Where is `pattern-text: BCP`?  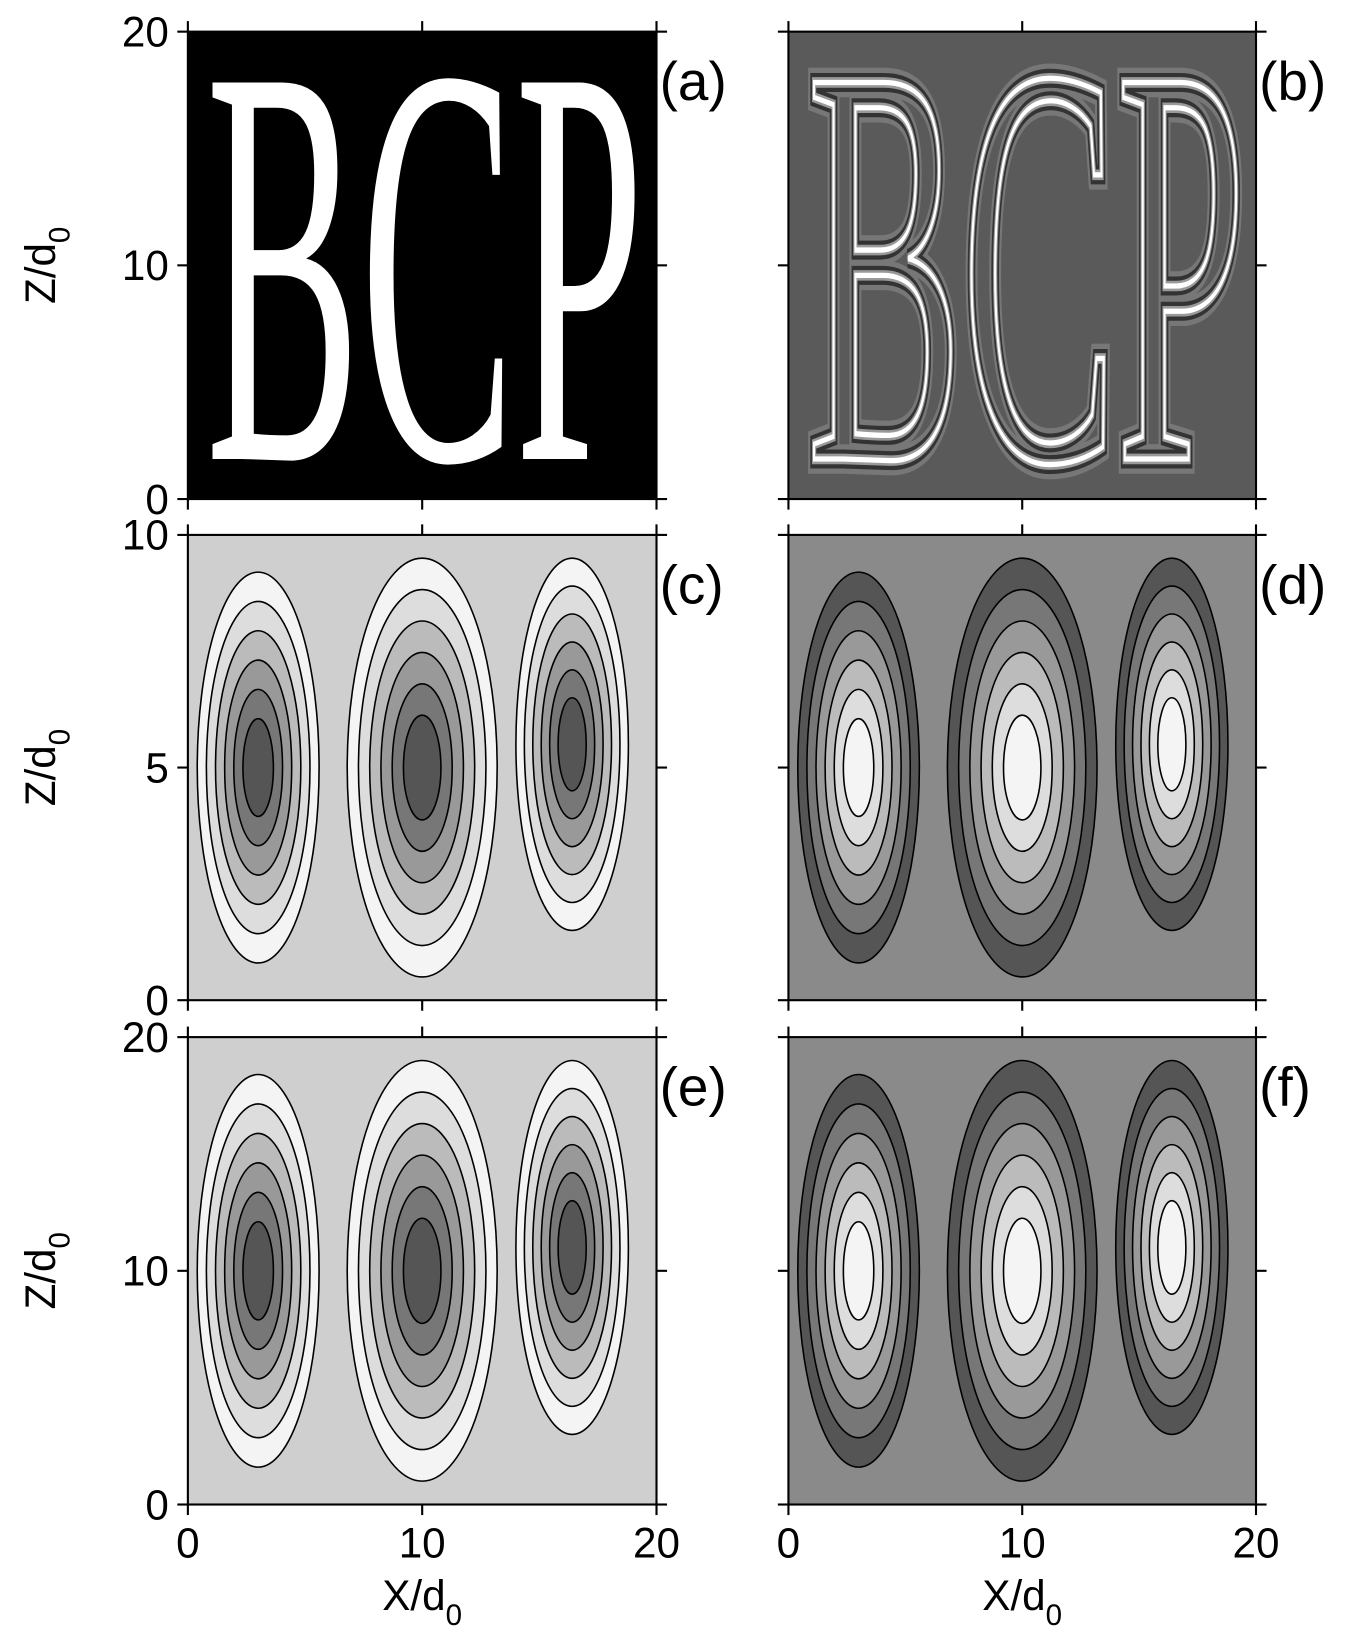
pattern-text: BCP is located at coordinates (425, 292).